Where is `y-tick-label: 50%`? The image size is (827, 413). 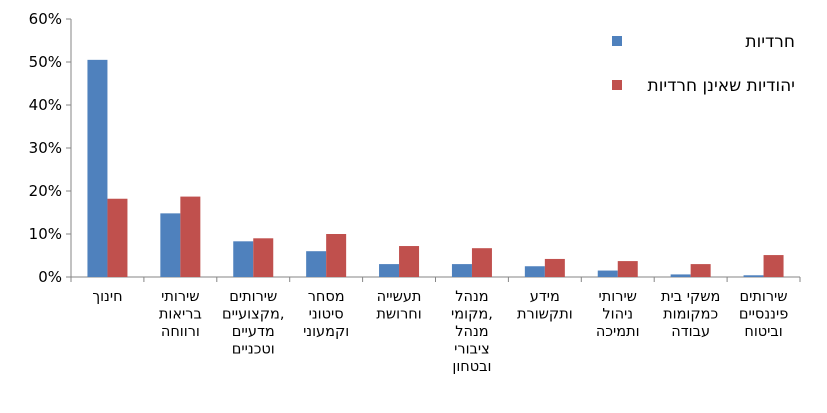
y-tick-label: 50% is located at coordinates (45, 62).